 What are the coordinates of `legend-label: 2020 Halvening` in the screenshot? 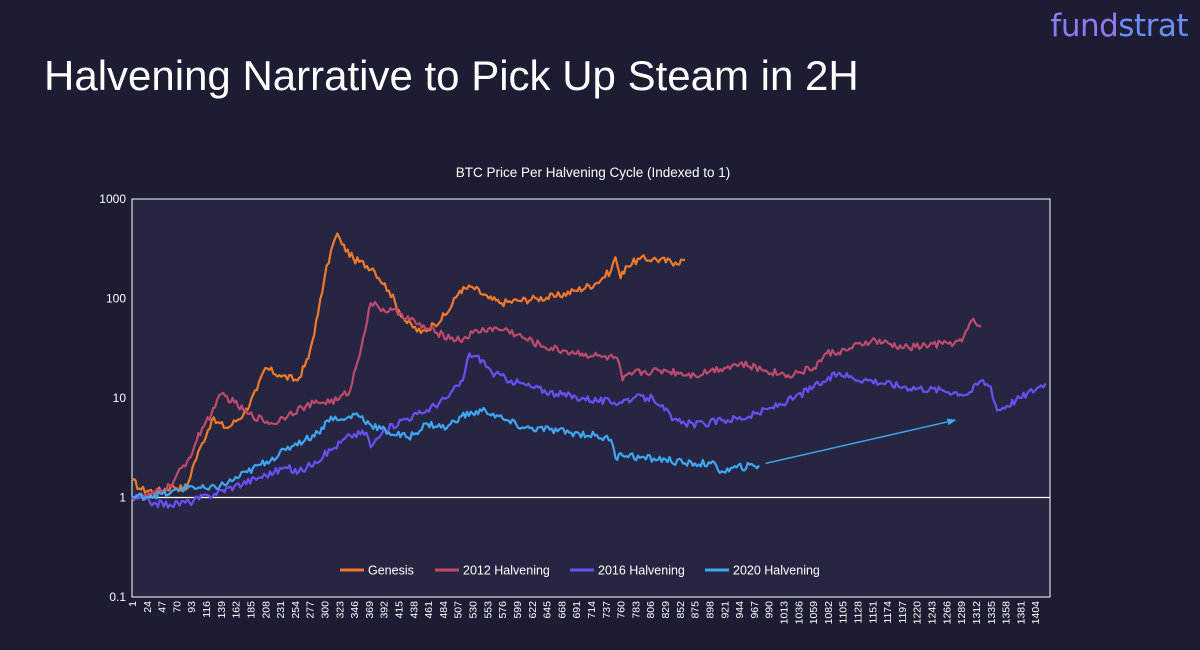 It's located at (776, 571).